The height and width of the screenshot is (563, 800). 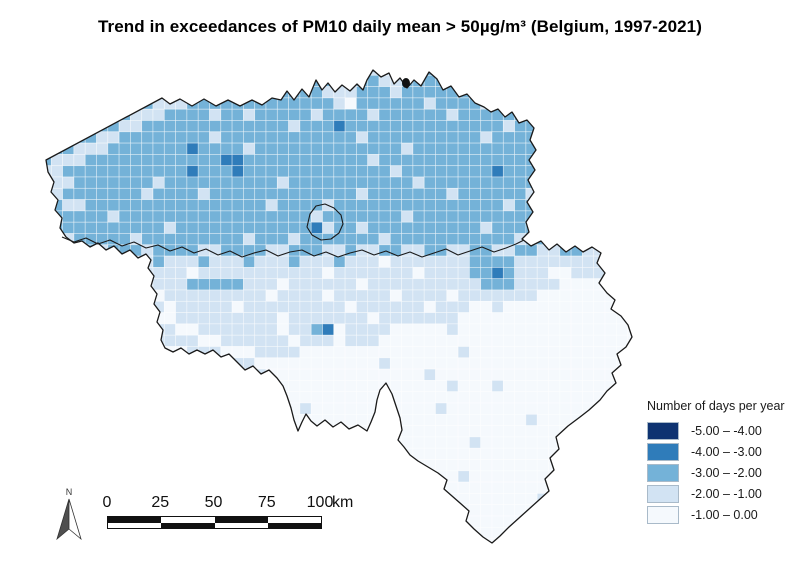 What do you see at coordinates (726, 451) in the screenshot?
I see `legend-class-label: -4.00 – -3.00` at bounding box center [726, 451].